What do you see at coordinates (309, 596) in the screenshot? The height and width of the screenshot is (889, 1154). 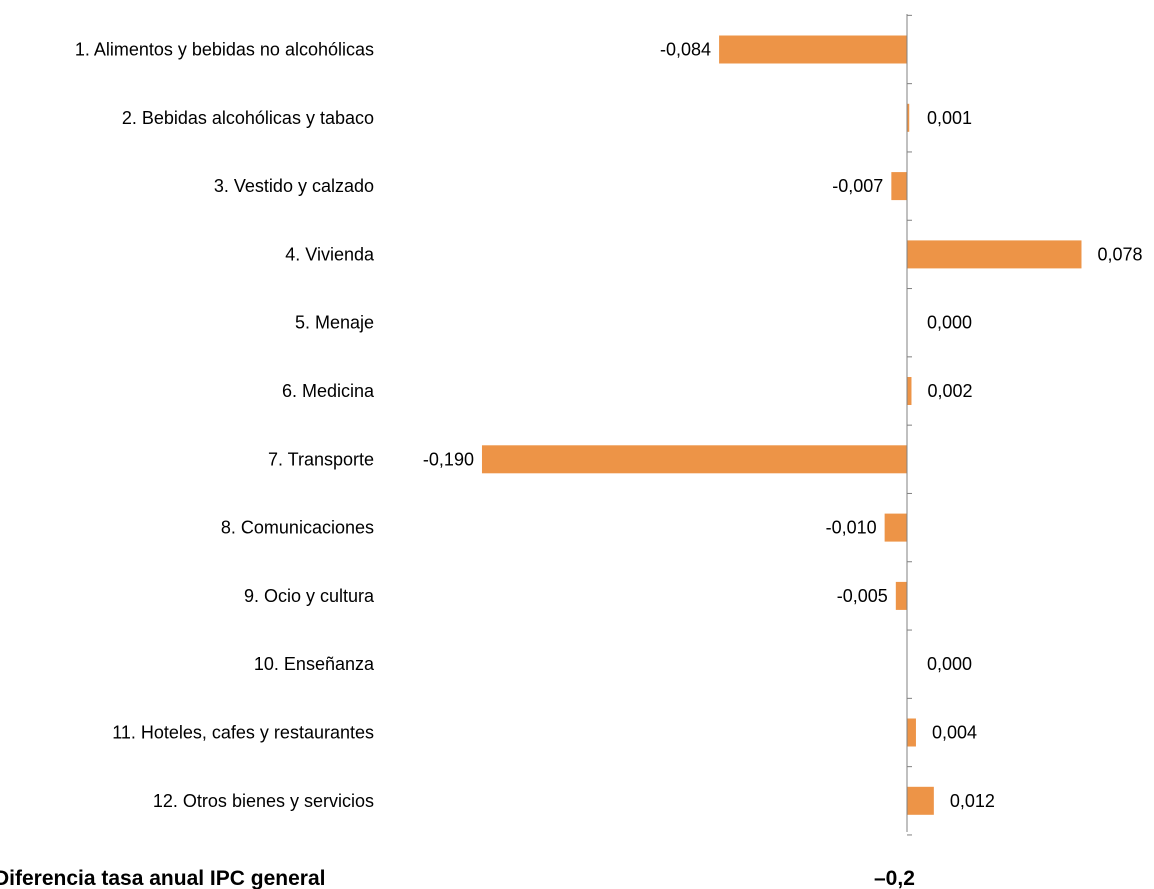 I see `category-label: 9. Ocio y cultura` at bounding box center [309, 596].